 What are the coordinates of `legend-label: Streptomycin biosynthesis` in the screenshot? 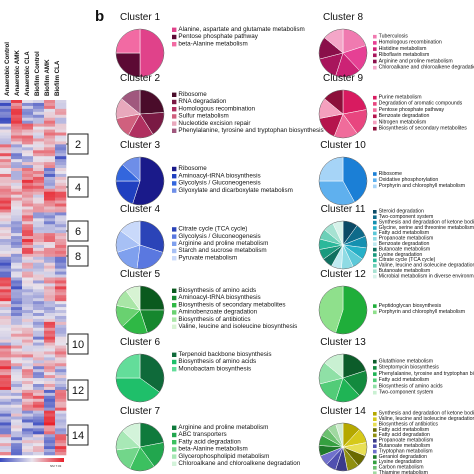 It's located at (409, 368).